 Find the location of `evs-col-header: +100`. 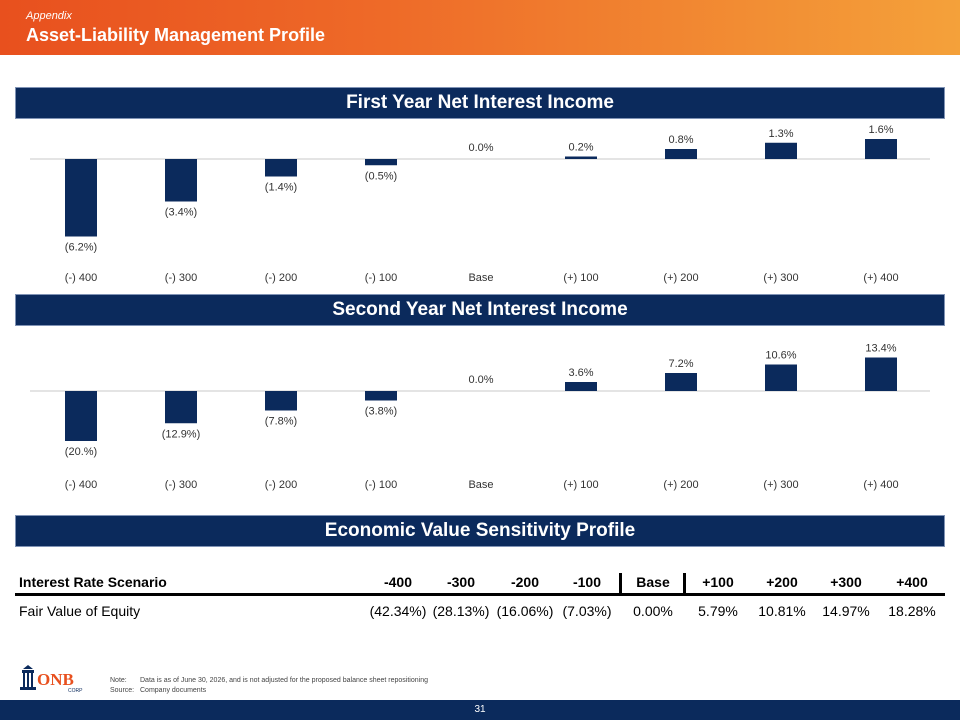

evs-col-header: +100 is located at coordinates (718, 582).